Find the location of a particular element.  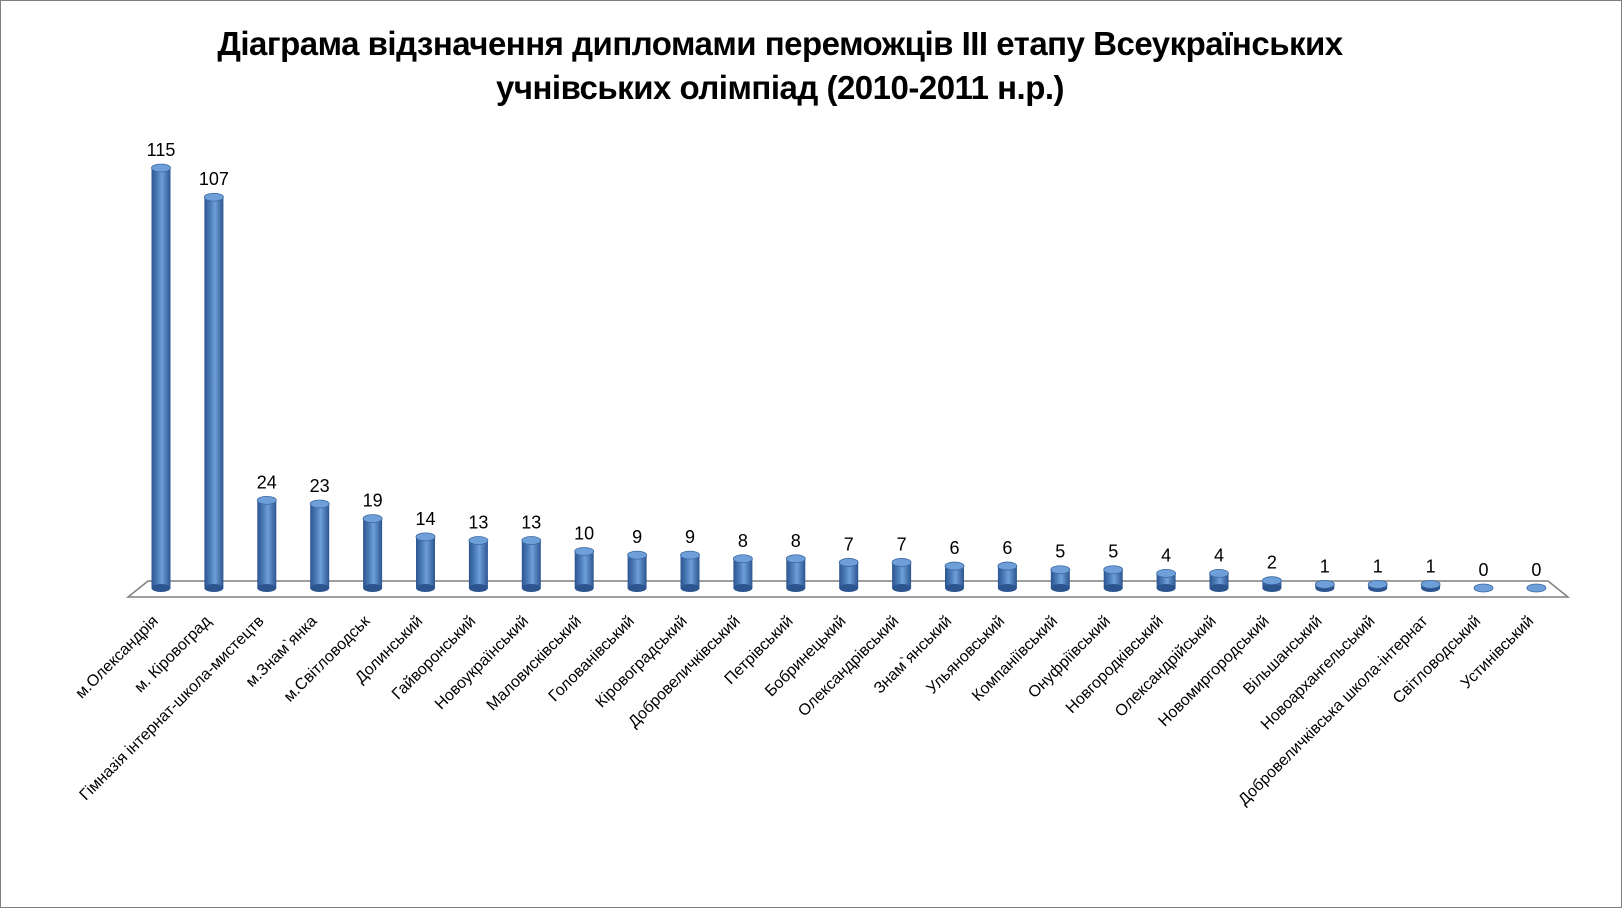

data-label: 107 is located at coordinates (214, 179).